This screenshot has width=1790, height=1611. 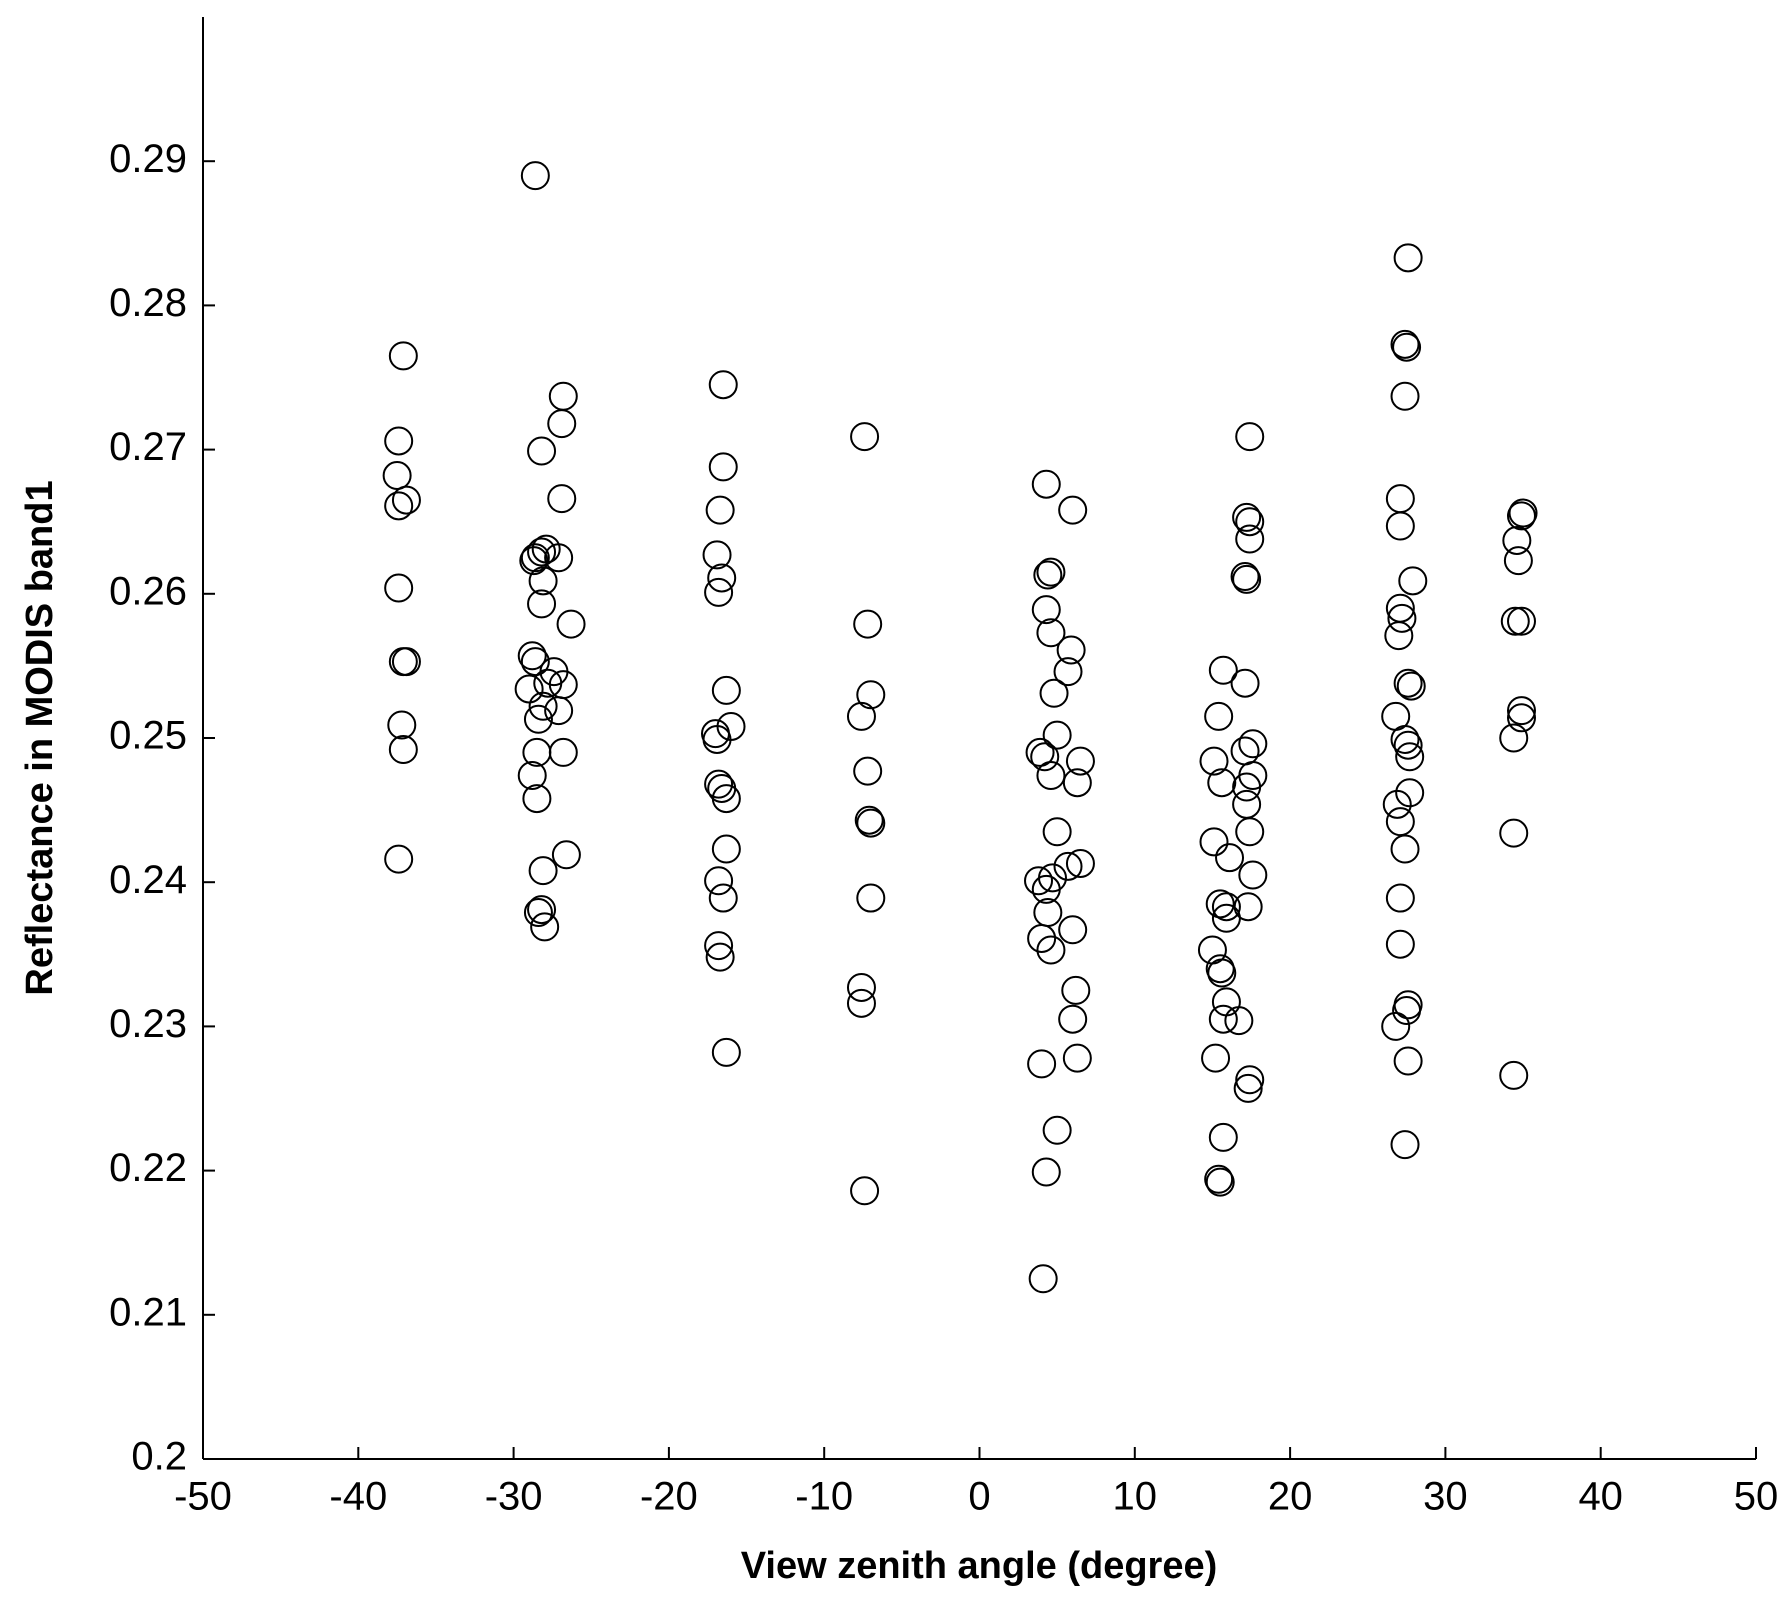 What do you see at coordinates (148, 1024) in the screenshot?
I see `y-tick-label: 0.23` at bounding box center [148, 1024].